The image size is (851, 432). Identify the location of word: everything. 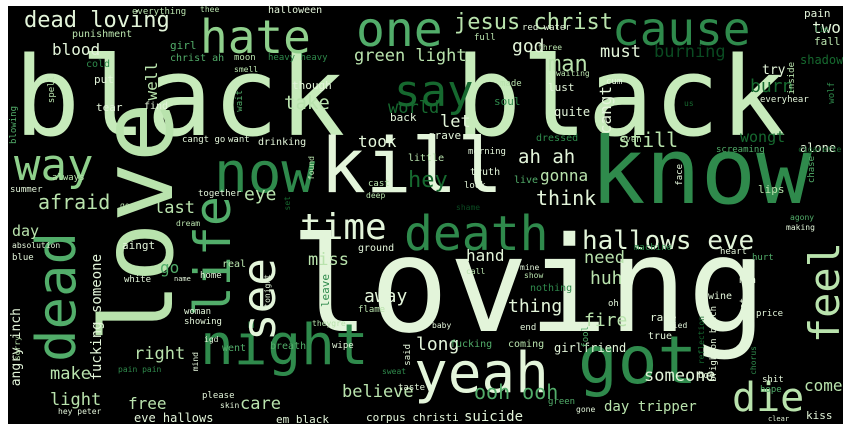
(159, 12).